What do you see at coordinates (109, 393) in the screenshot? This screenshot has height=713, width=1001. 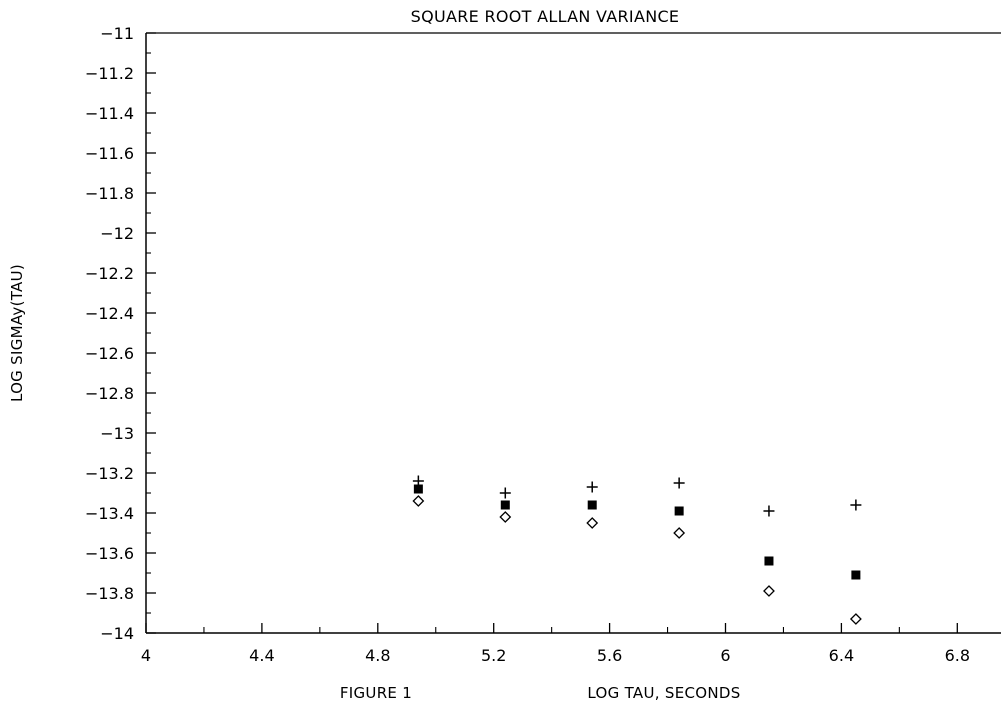 I see `y-tick-label: −12.8` at bounding box center [109, 393].